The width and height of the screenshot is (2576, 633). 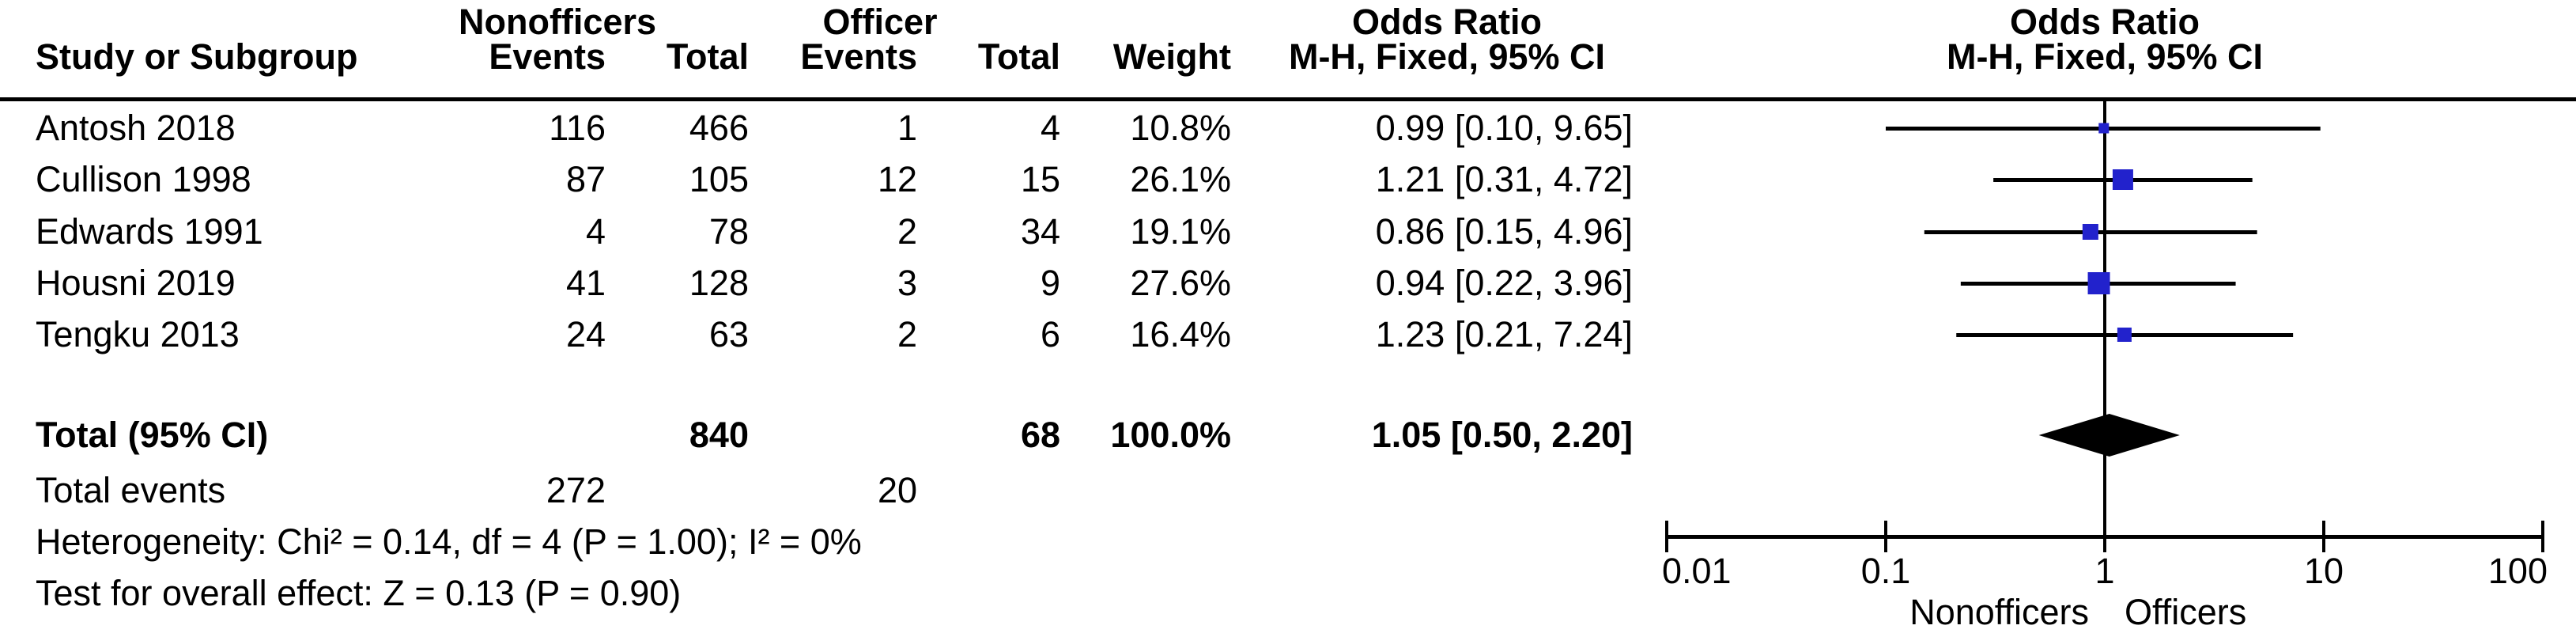 I want to click on plot-header-mh-fixed: M-H, Fixed, 95% CI, so click(x=2105, y=56).